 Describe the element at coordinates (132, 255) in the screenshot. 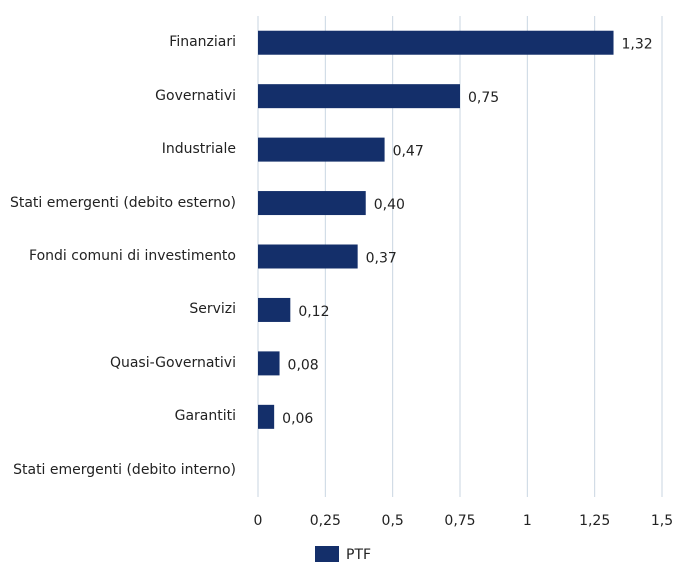

I see `y-tick-label: Fondi comuni di investimento` at that location.